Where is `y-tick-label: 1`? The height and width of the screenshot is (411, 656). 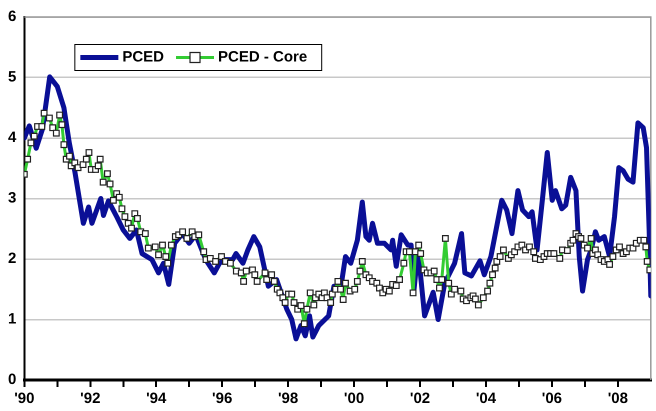 y-tick-label: 1 is located at coordinates (12, 319).